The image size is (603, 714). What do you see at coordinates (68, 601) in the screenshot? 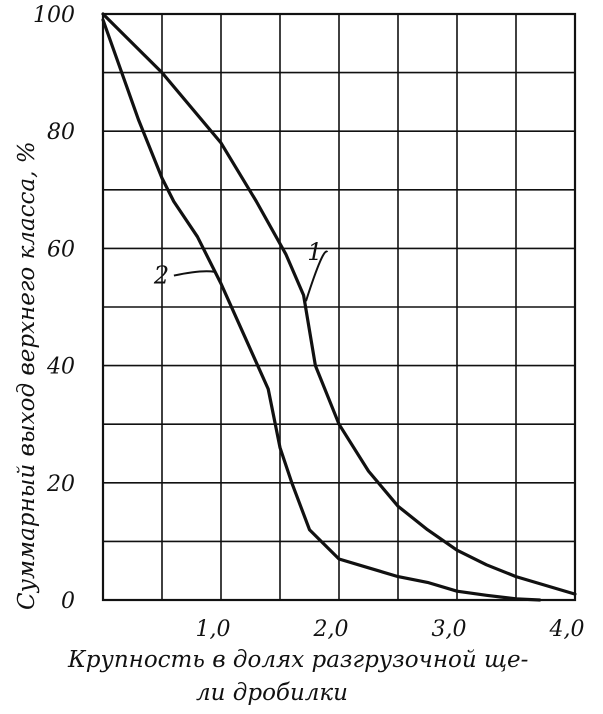
I see `y-tick-label: 0` at bounding box center [68, 601].